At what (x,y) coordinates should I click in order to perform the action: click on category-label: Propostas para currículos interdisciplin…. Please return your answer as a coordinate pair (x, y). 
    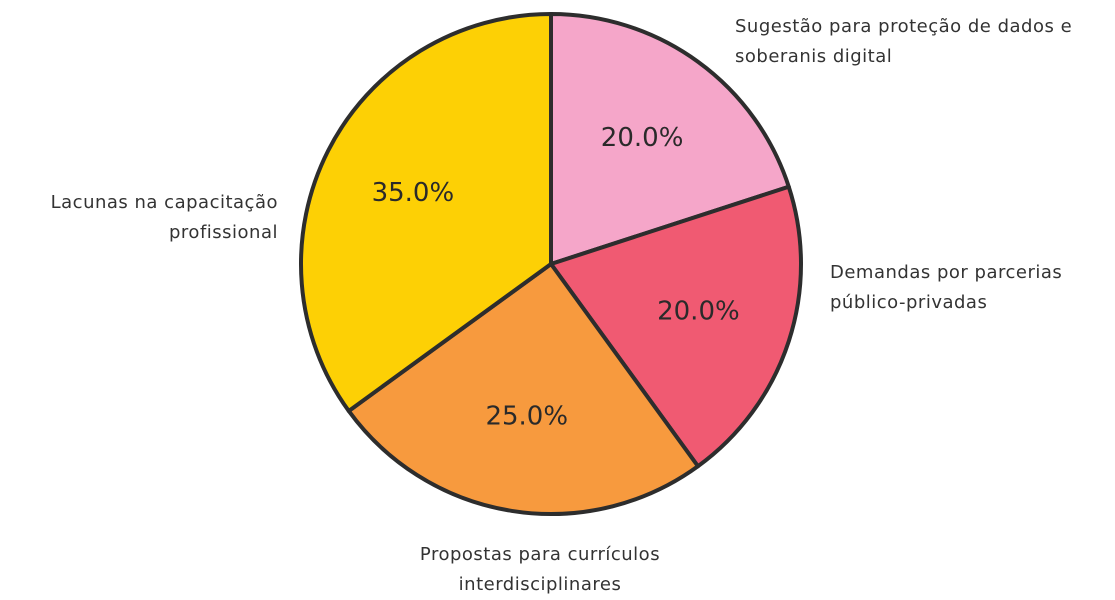
    Looking at the image, I should click on (540, 569).